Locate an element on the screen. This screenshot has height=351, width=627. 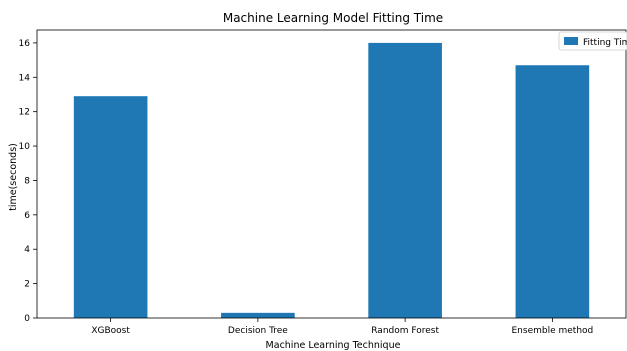
bar-xgboost is located at coordinates (110, 207).